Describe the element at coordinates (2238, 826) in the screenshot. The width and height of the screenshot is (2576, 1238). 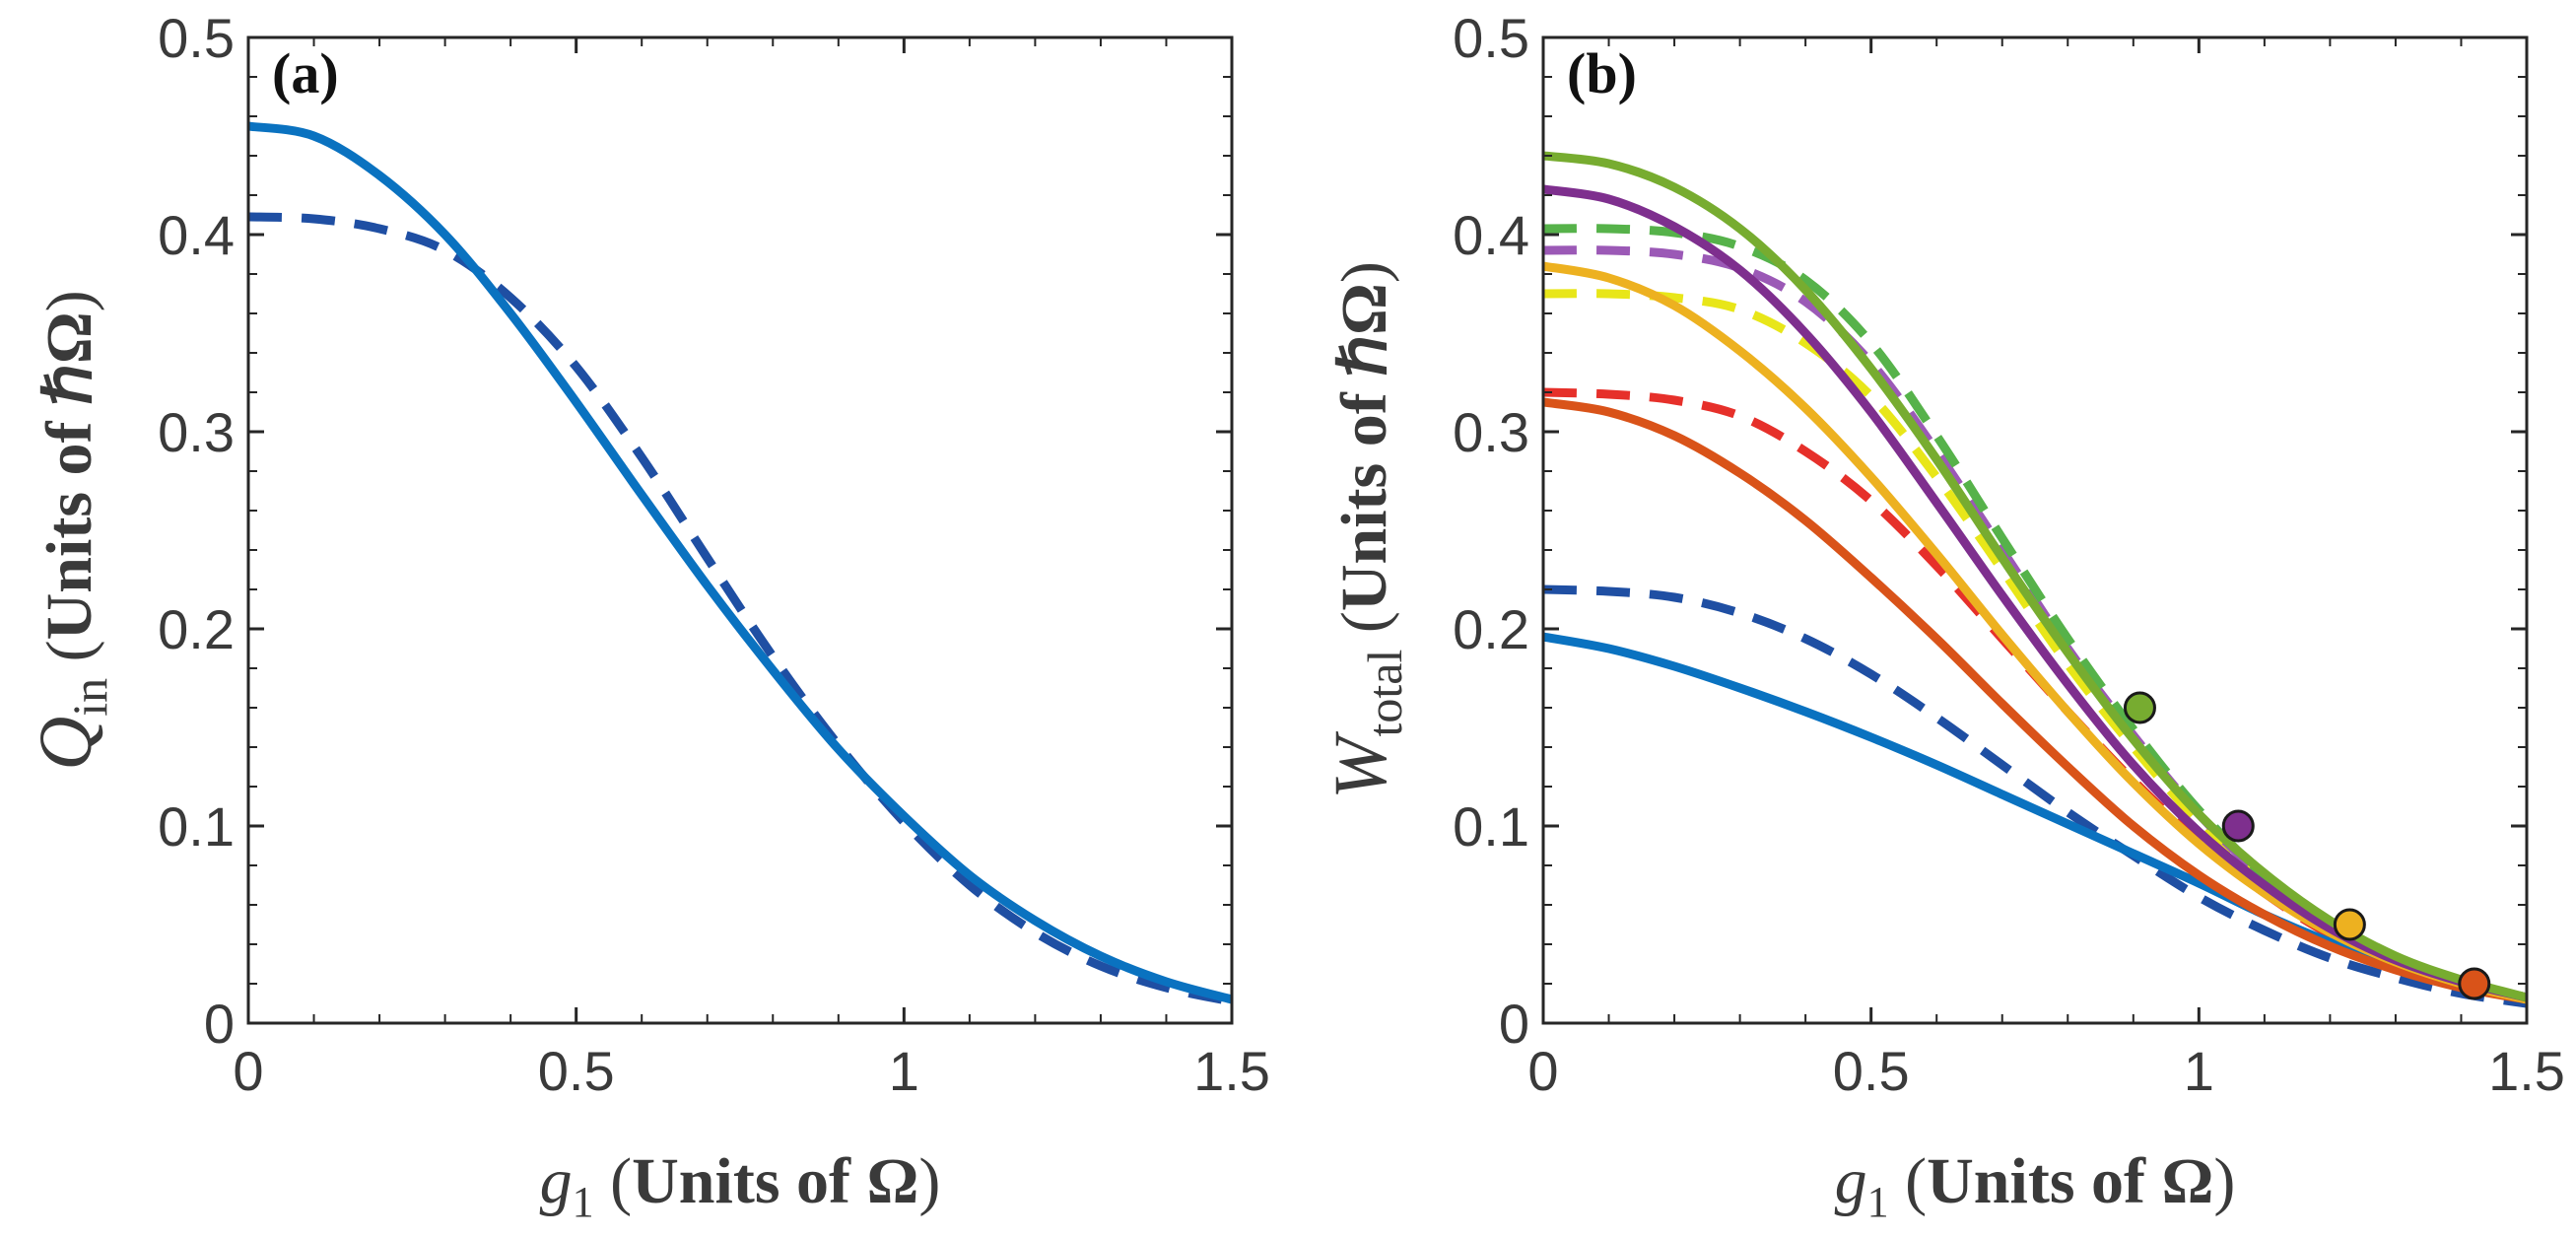
I see `panel-b-marker-purple` at that location.